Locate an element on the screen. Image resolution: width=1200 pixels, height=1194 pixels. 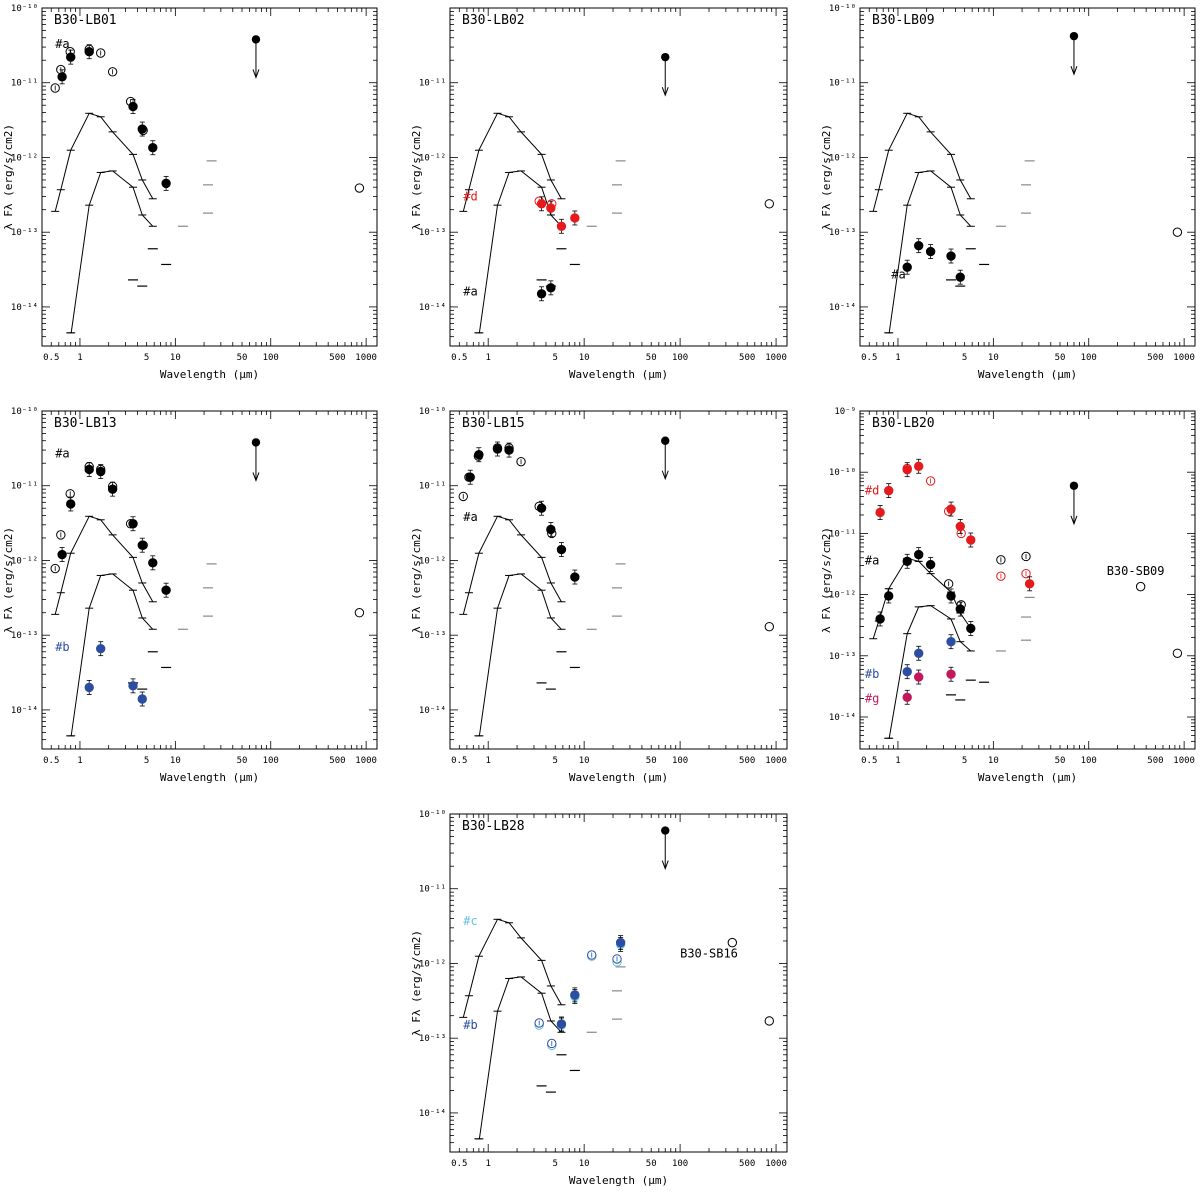
source-label: B30-SB16 is located at coordinates (709, 954).